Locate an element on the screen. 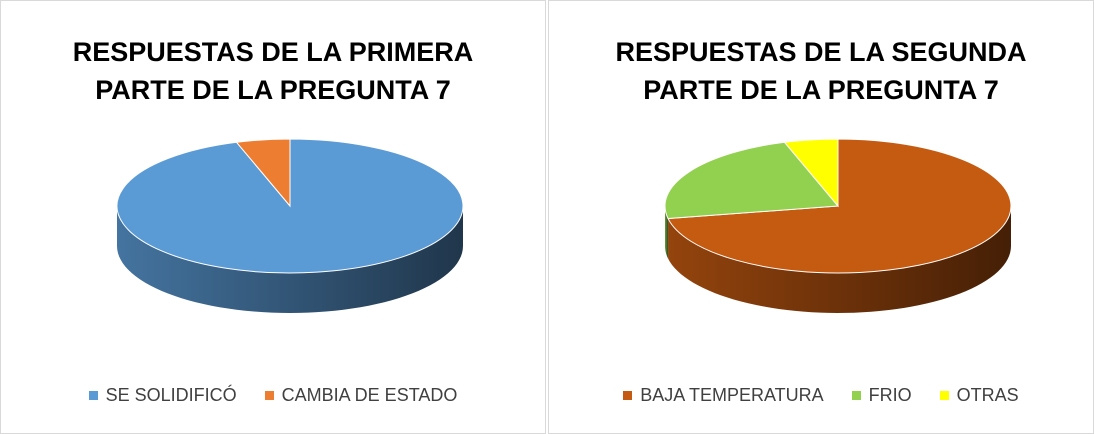 The height and width of the screenshot is (434, 1094). legend-item: FRIO is located at coordinates (881, 395).